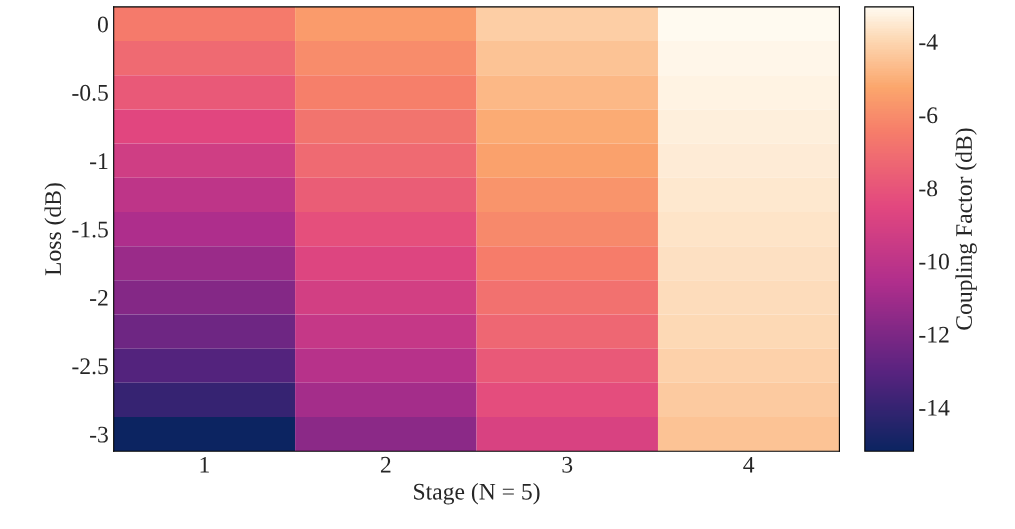 The image size is (1015, 529). I want to click on y-tick-label: -1.5, so click(90, 229).